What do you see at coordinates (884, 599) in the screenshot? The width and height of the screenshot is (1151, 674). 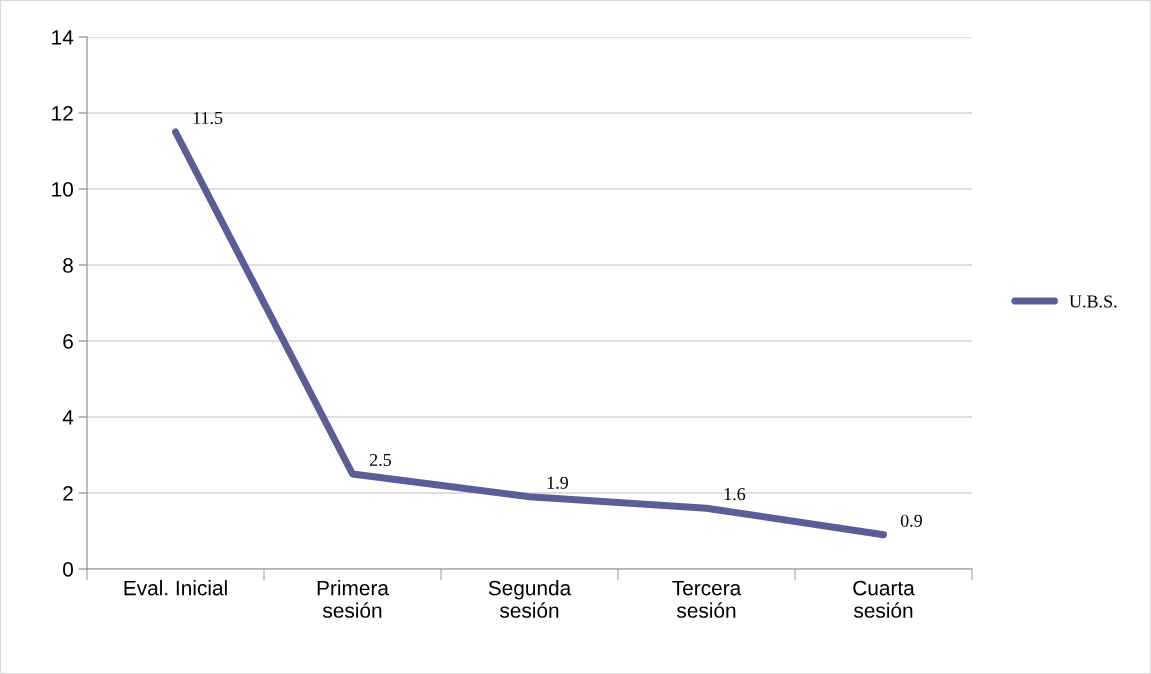 I see `x-tick-label: Cuarta sesión` at bounding box center [884, 599].